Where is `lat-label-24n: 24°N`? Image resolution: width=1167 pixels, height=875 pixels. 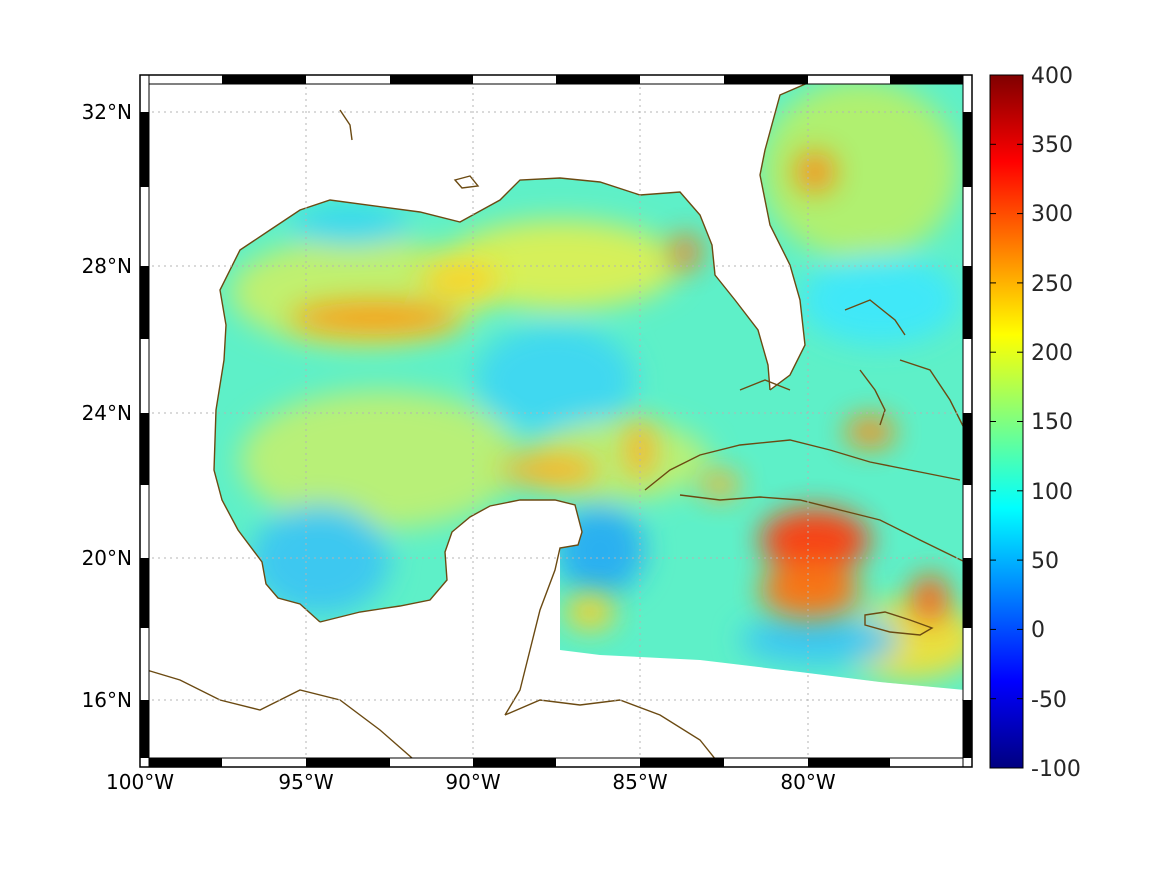
lat-label-24n: 24°N is located at coordinates (107, 413).